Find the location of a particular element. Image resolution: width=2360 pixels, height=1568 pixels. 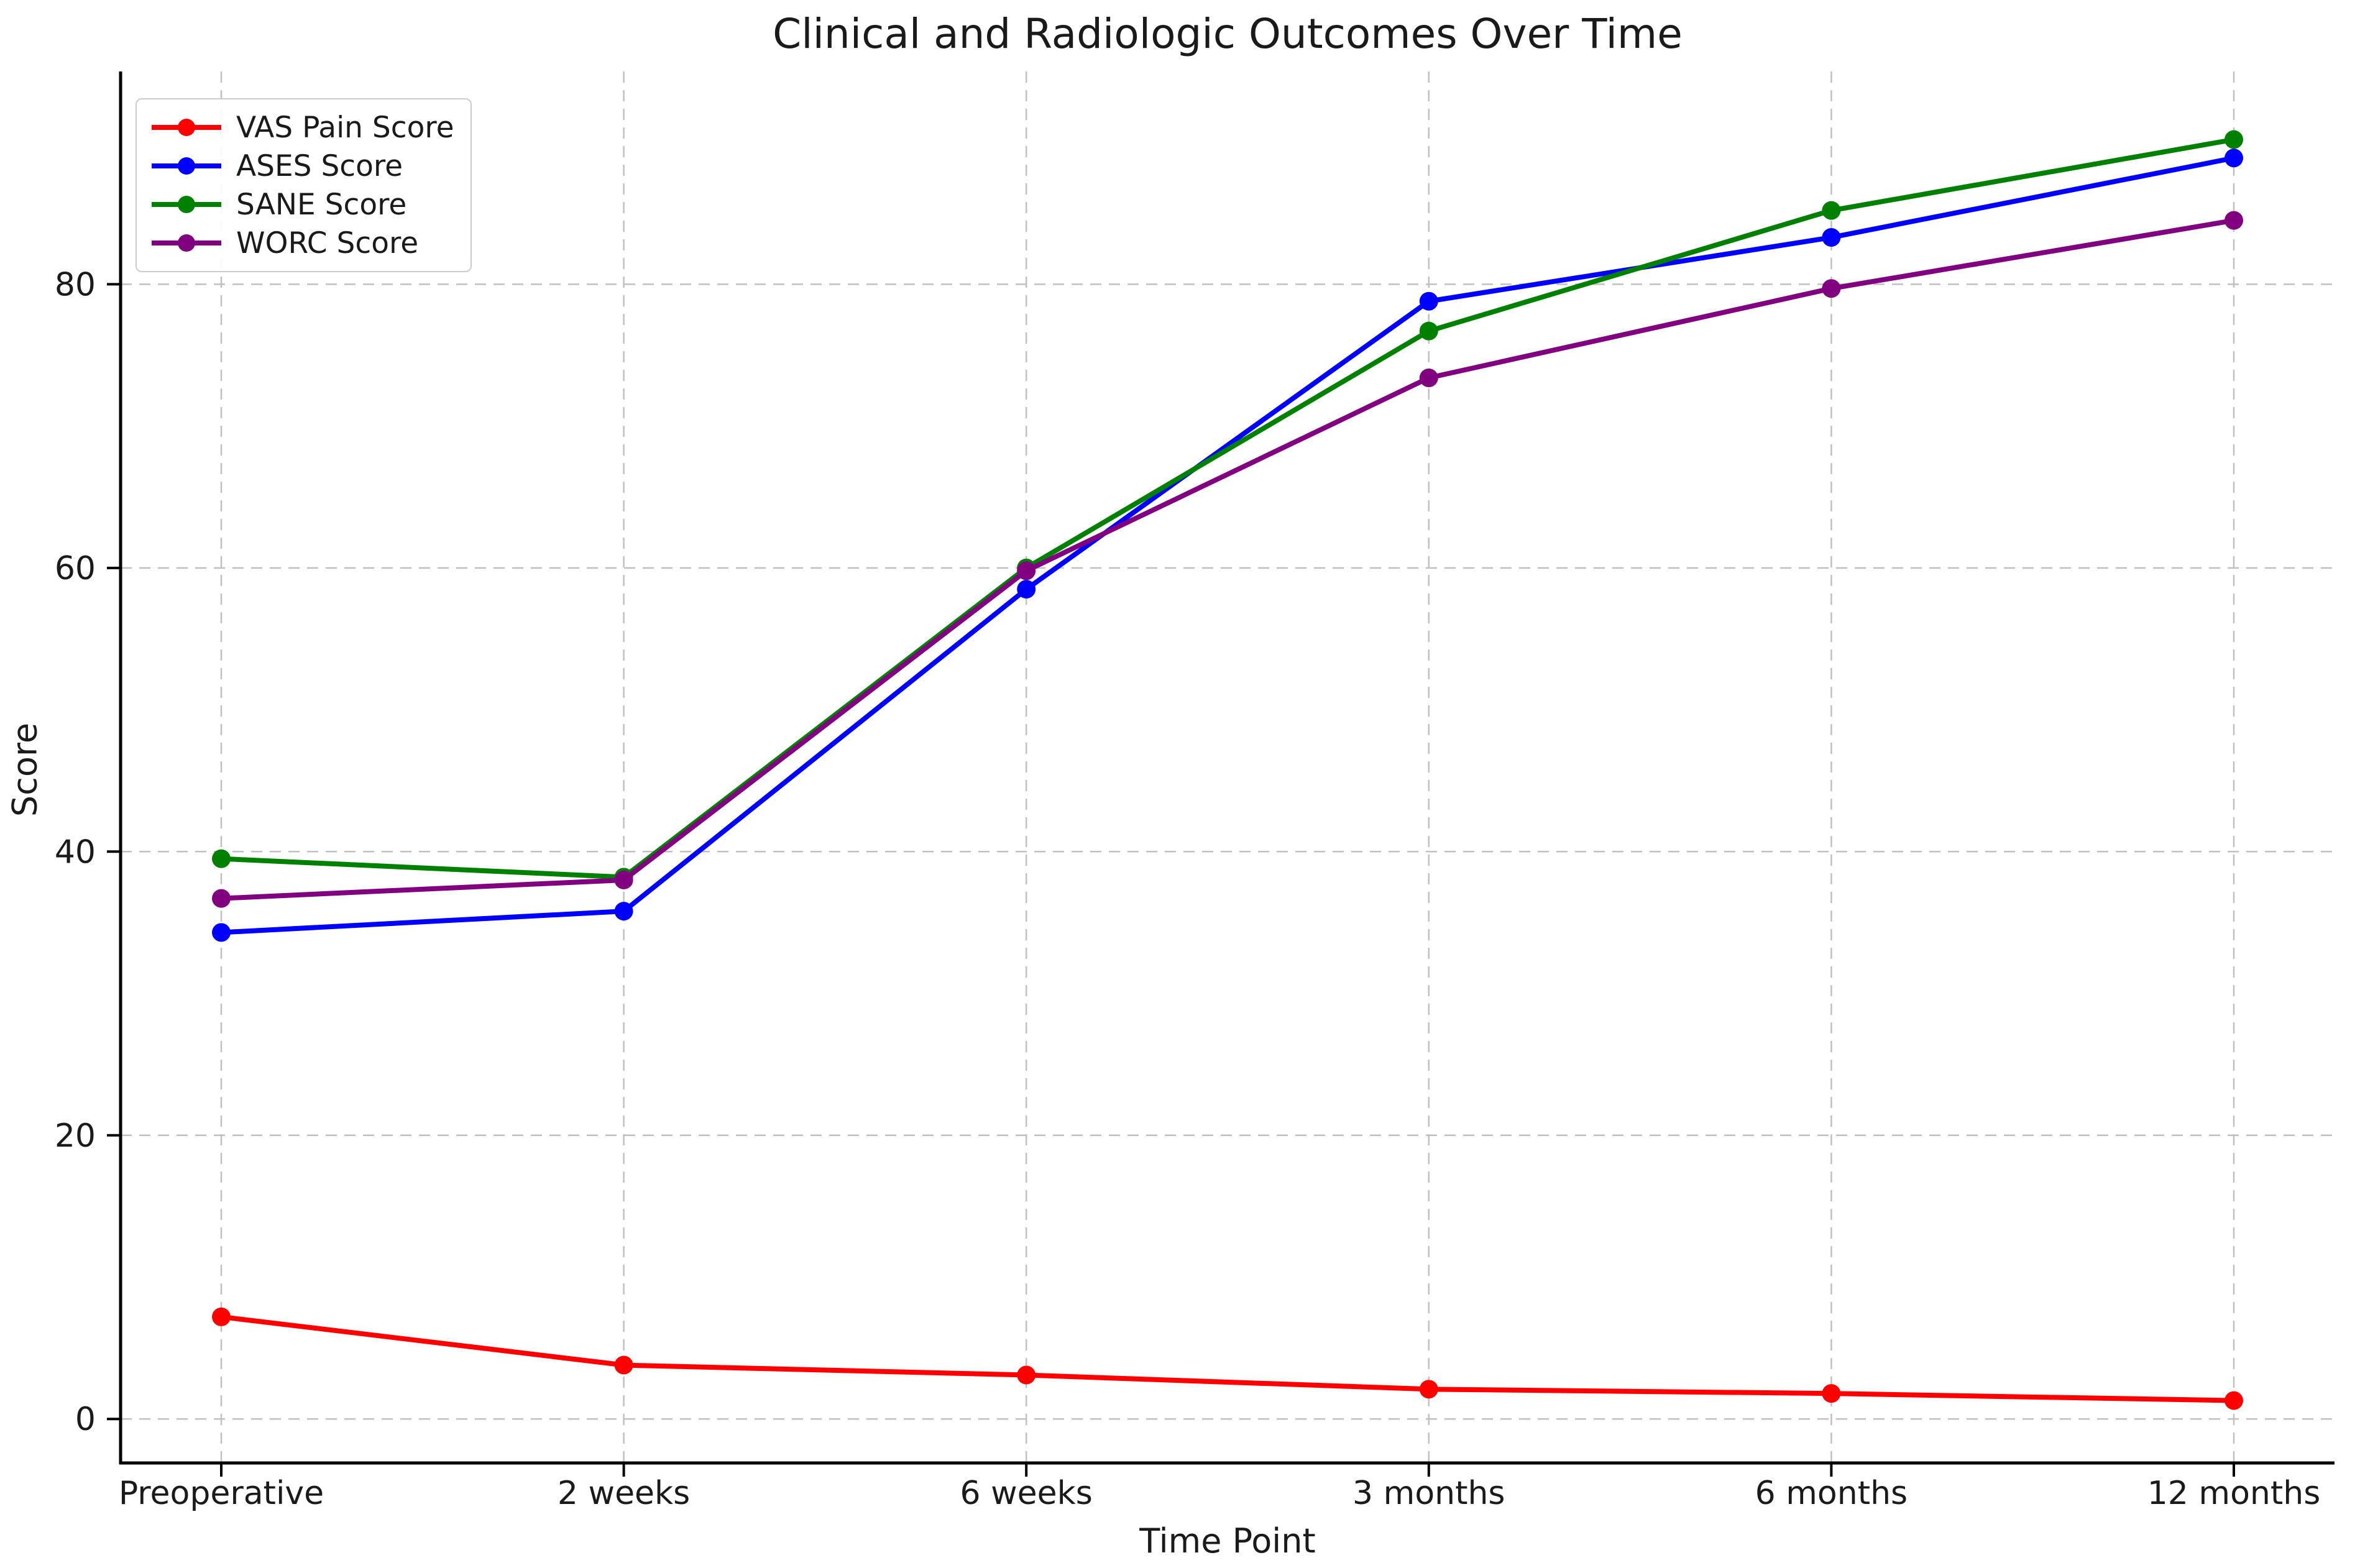

legend-label: SANE Score is located at coordinates (322, 204).